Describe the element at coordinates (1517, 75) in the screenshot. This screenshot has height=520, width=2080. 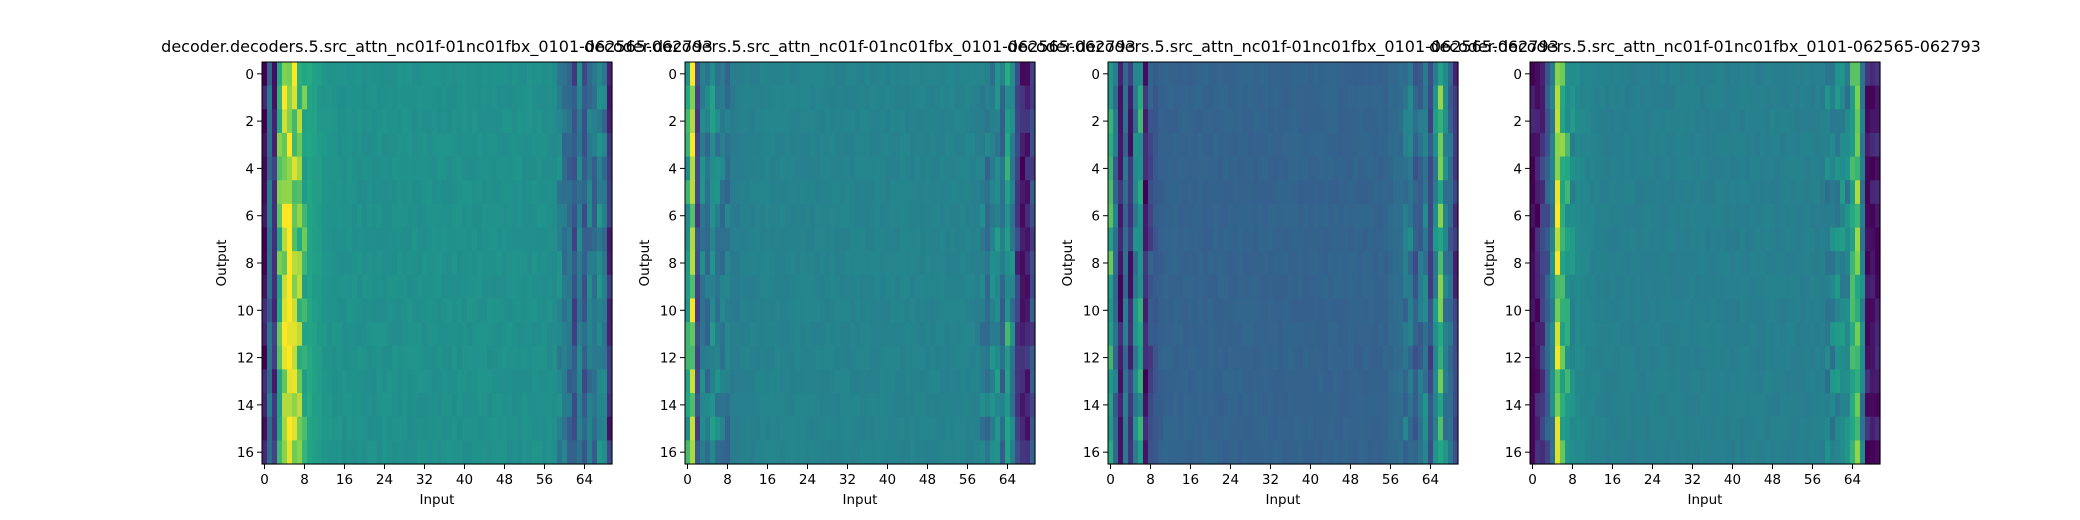
I see `y-tick-label: 0` at that location.